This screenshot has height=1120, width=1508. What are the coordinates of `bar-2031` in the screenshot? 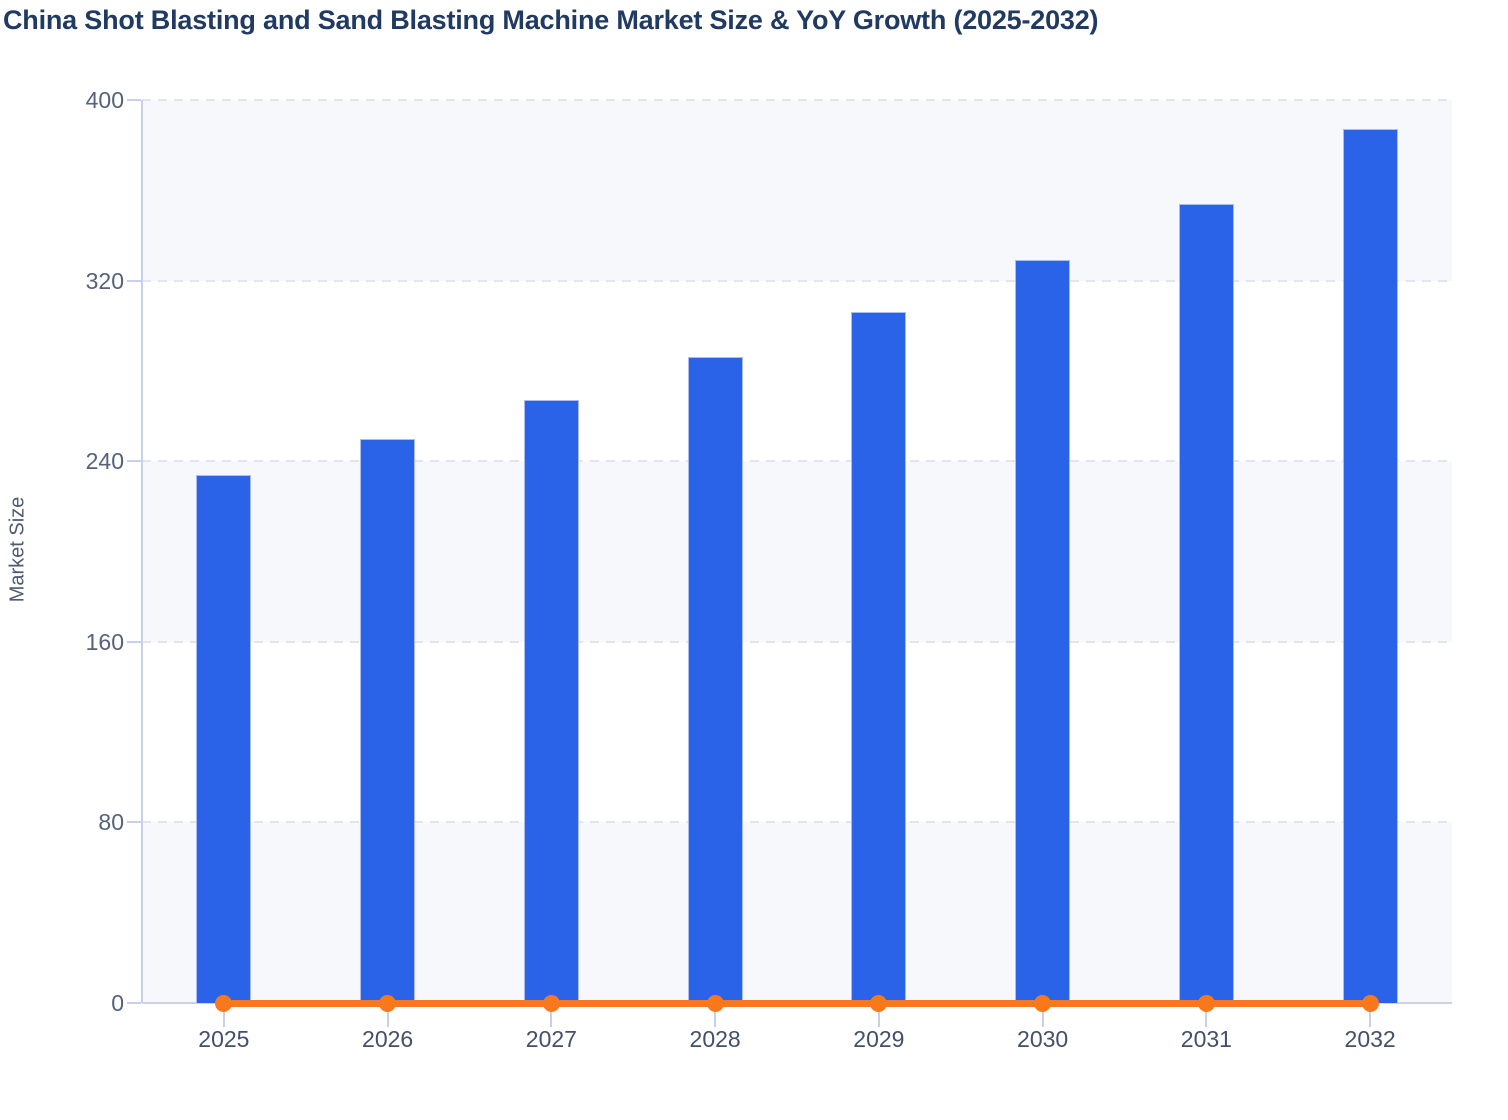 It's located at (1206, 603).